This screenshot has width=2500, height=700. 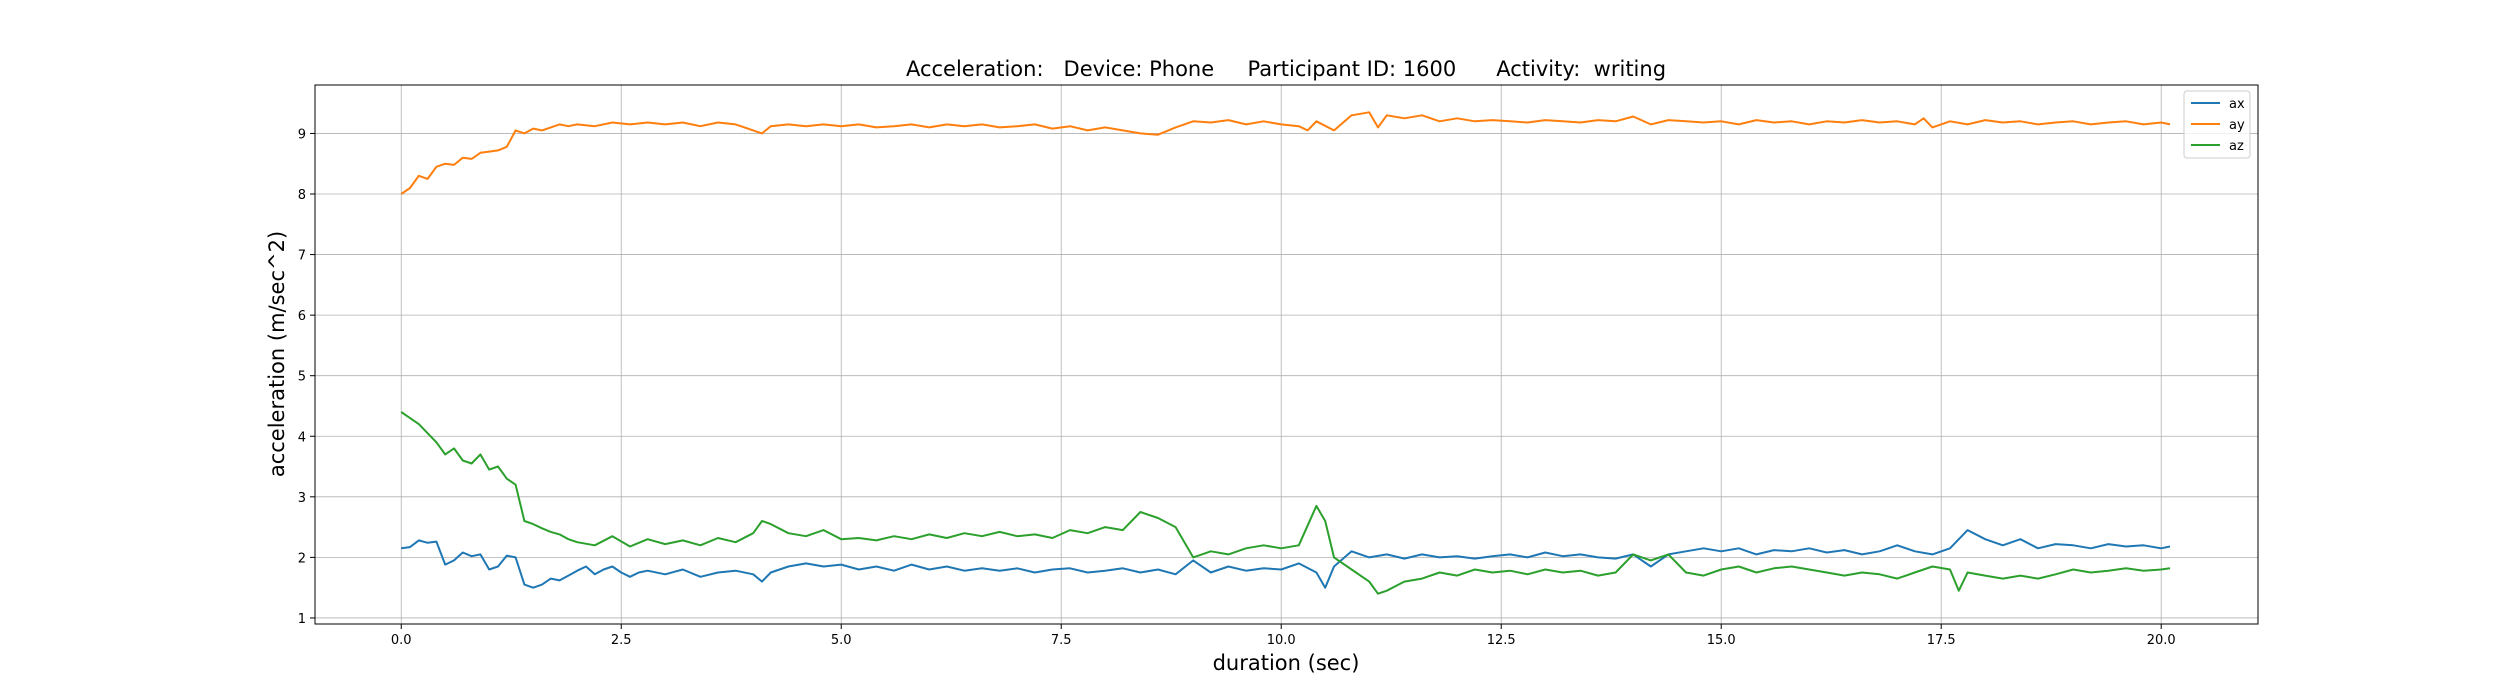 I want to click on x-tick-label: 5.0, so click(x=841, y=640).